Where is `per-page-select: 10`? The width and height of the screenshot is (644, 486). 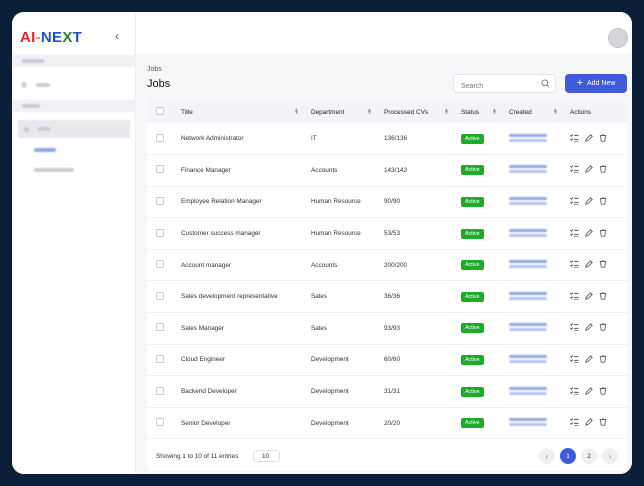
per-page-select: 10 is located at coordinates (266, 456).